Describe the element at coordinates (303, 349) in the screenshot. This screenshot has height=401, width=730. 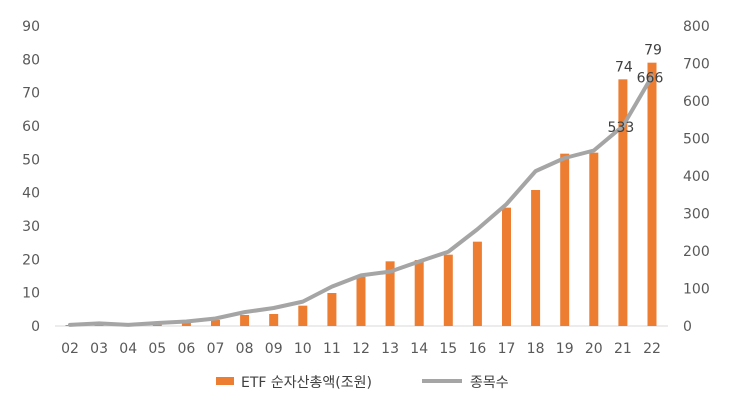
I see `x-tick-label: 10` at that location.